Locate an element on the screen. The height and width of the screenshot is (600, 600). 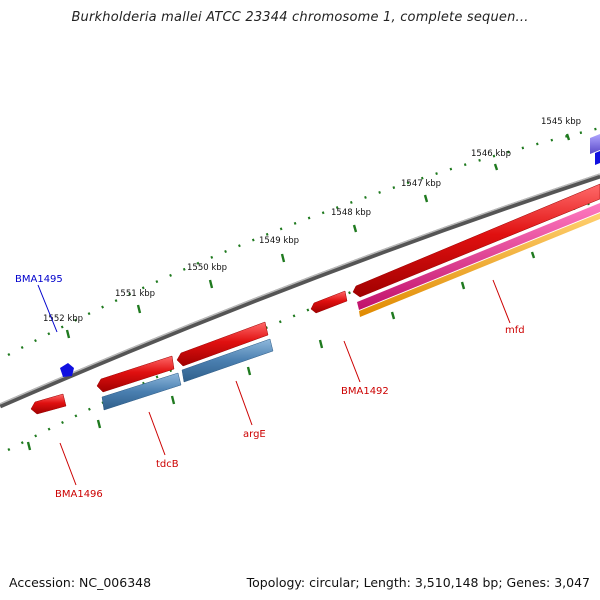
scale-label-1551: 1551 kbp is located at coordinates (135, 294).